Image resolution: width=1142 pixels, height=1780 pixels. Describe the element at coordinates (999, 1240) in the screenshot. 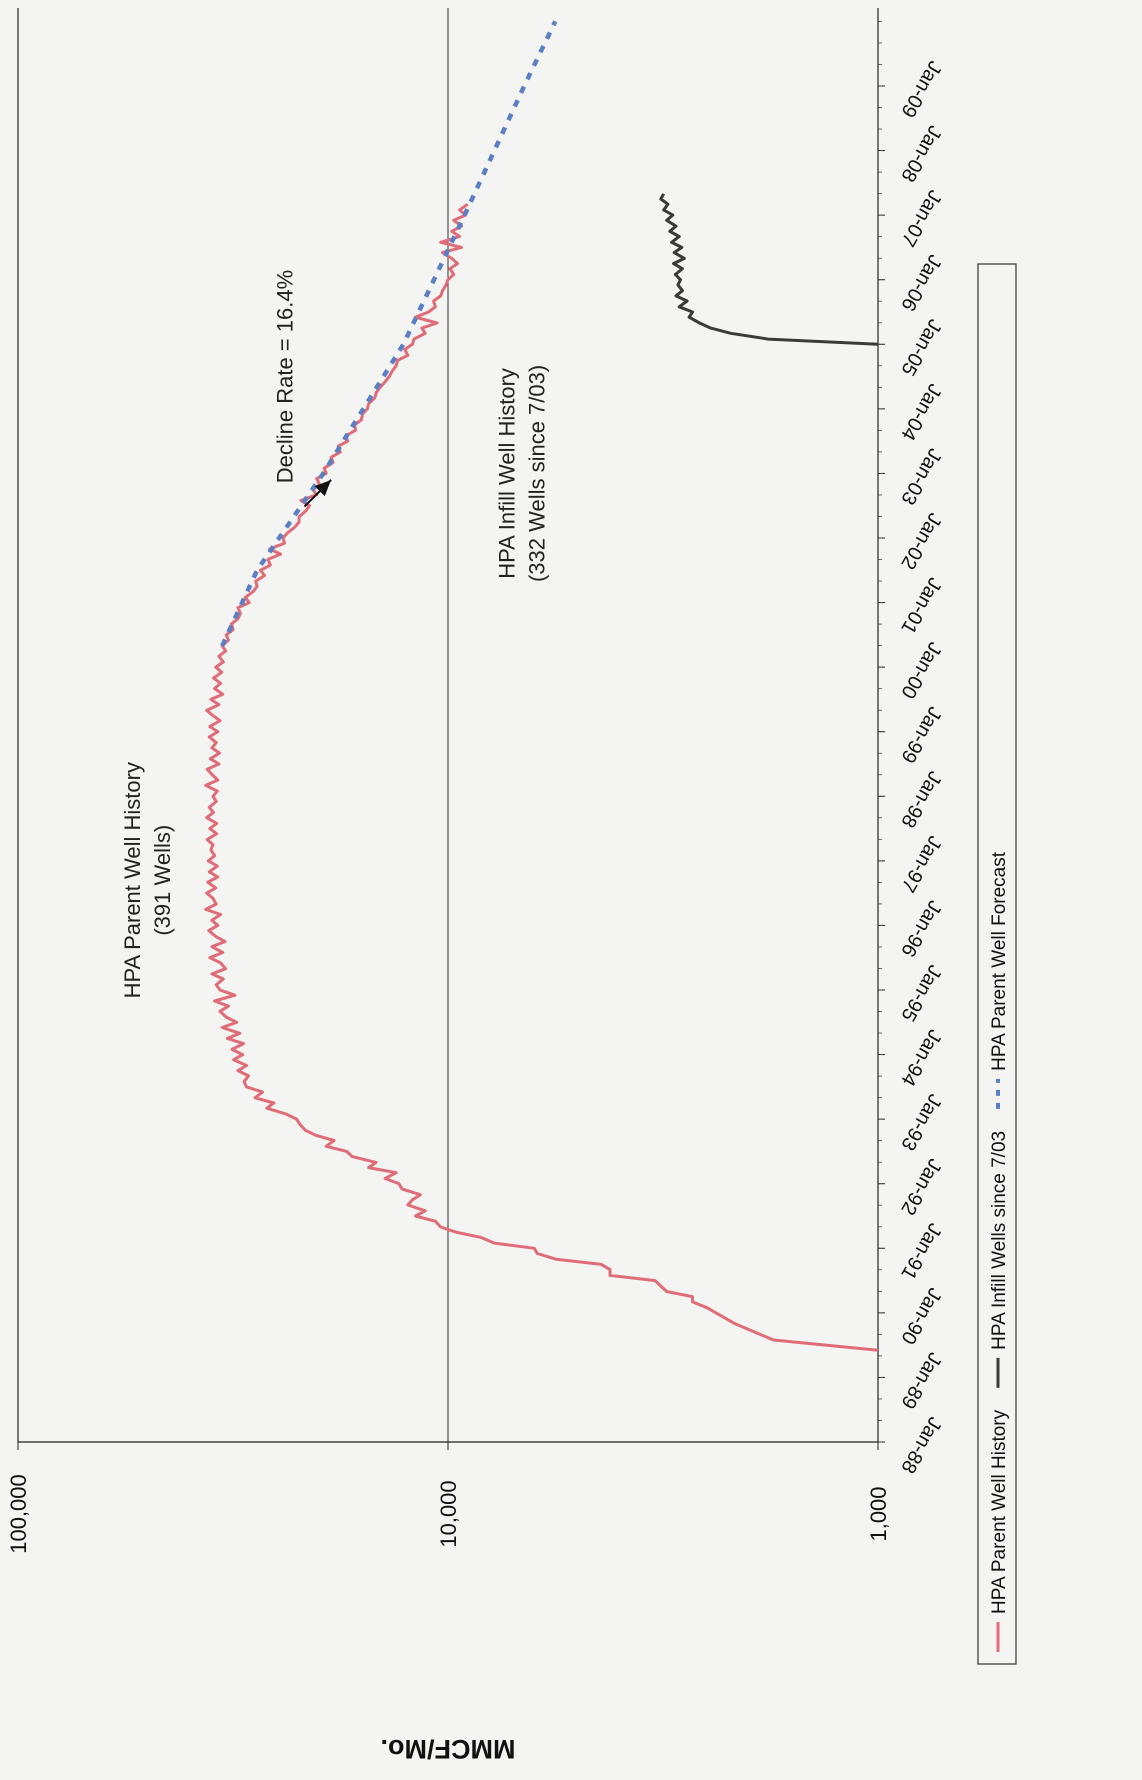

I see `legend-label: HPA Infill Wells since 7/03` at that location.